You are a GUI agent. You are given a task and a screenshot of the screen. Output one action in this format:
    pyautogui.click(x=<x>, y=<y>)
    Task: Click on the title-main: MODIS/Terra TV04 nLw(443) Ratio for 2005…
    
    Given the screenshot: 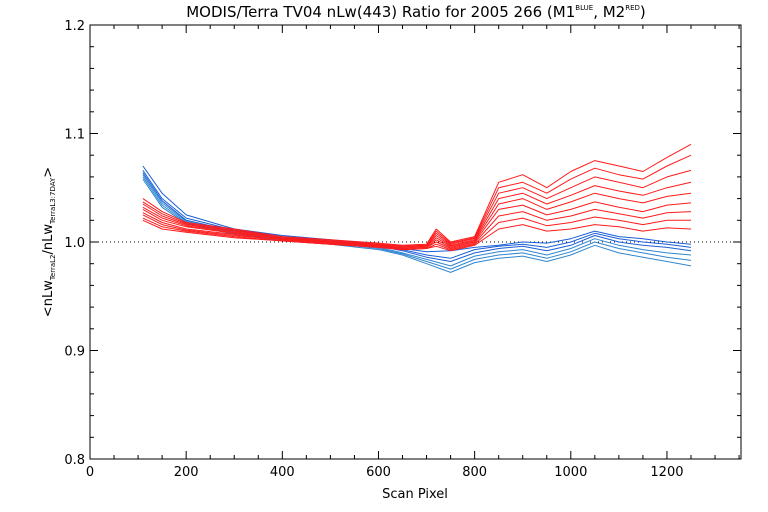 What is the action you would take?
    pyautogui.click(x=380, y=12)
    